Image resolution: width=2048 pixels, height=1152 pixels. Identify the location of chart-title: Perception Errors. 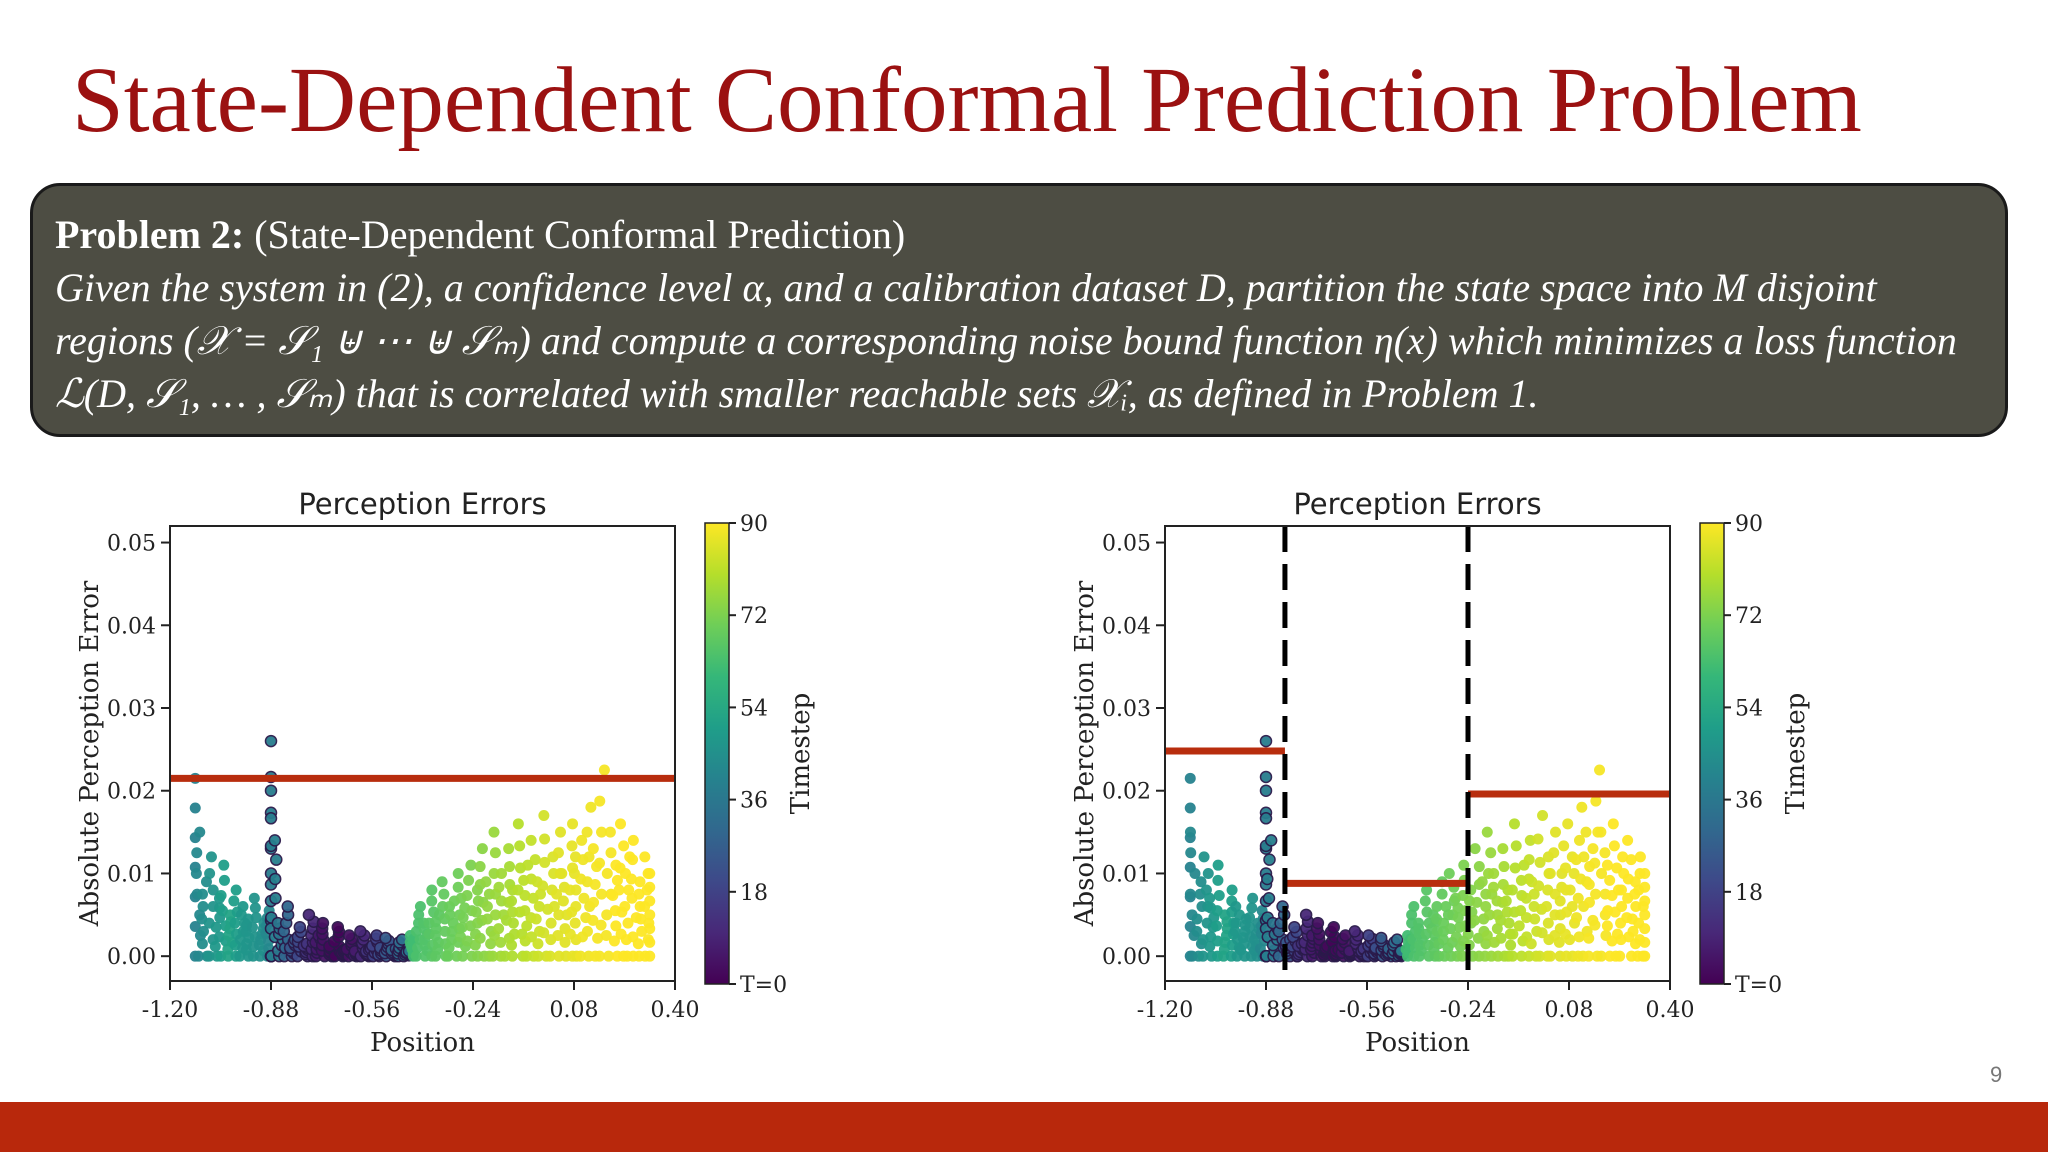
(1417, 504).